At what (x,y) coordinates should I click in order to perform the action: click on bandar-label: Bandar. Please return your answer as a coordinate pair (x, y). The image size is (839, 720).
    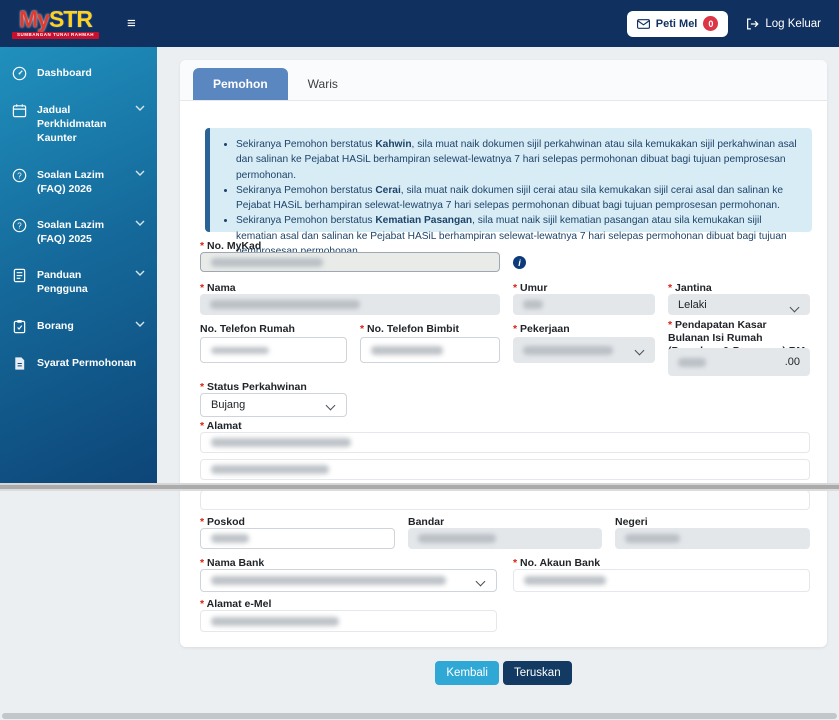
    Looking at the image, I should click on (426, 522).